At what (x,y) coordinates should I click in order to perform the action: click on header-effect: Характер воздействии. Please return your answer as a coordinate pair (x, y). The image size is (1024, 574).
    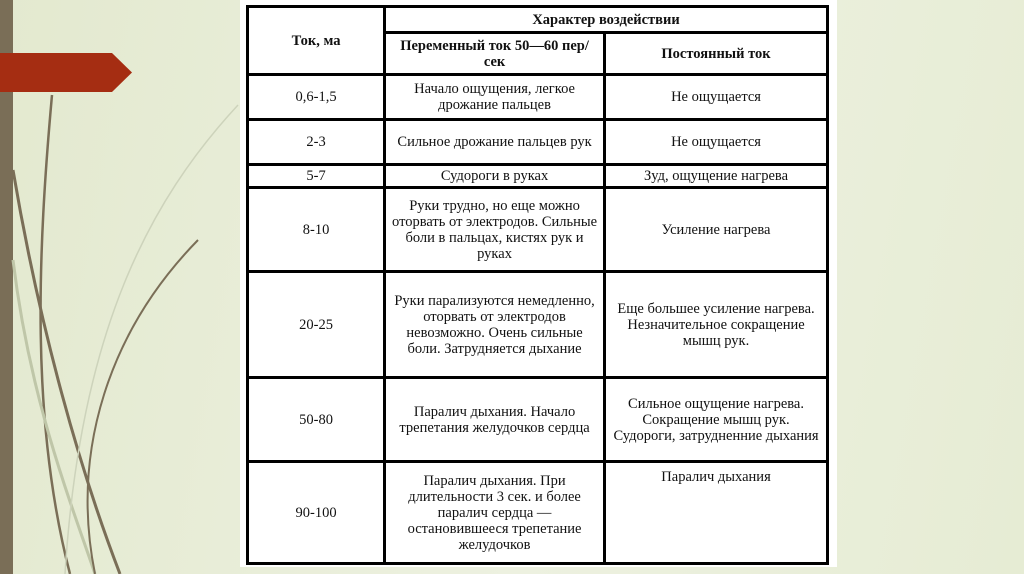
    Looking at the image, I should click on (606, 19).